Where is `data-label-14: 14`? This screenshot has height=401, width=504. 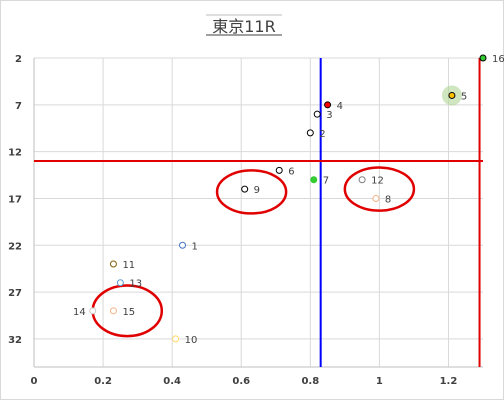 data-label-14: 14 is located at coordinates (79, 312).